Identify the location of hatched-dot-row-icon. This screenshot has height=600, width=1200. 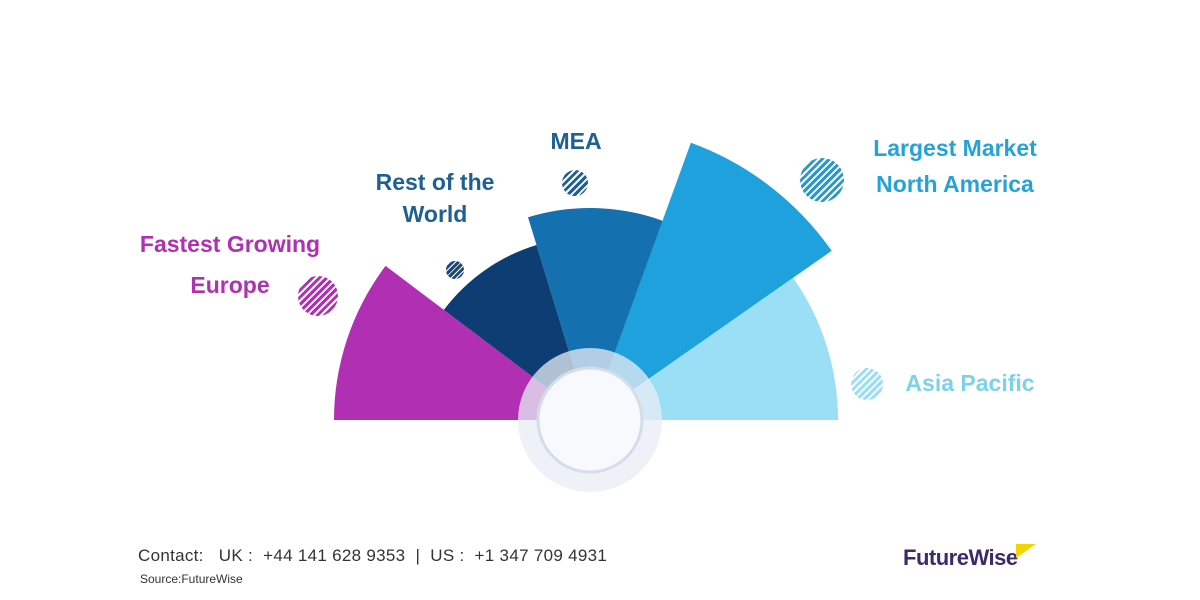
(455, 270).